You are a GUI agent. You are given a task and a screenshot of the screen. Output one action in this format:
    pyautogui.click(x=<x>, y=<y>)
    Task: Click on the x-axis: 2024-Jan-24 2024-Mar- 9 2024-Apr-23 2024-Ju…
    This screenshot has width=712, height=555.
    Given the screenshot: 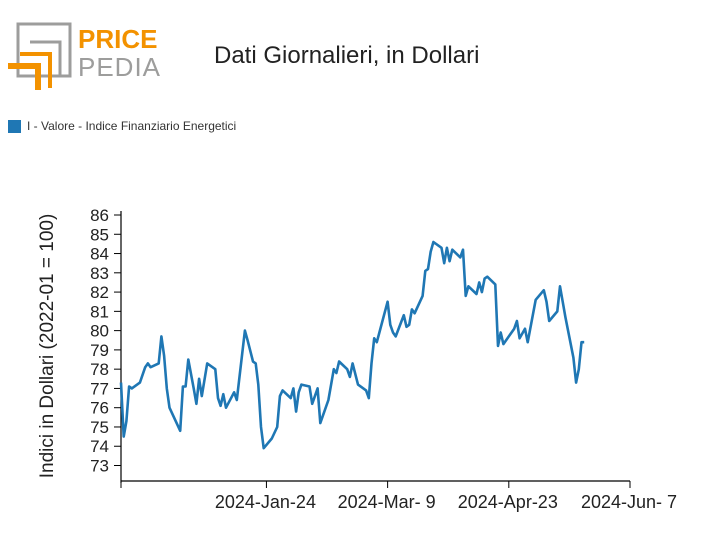 What is the action you would take?
    pyautogui.click(x=398, y=496)
    